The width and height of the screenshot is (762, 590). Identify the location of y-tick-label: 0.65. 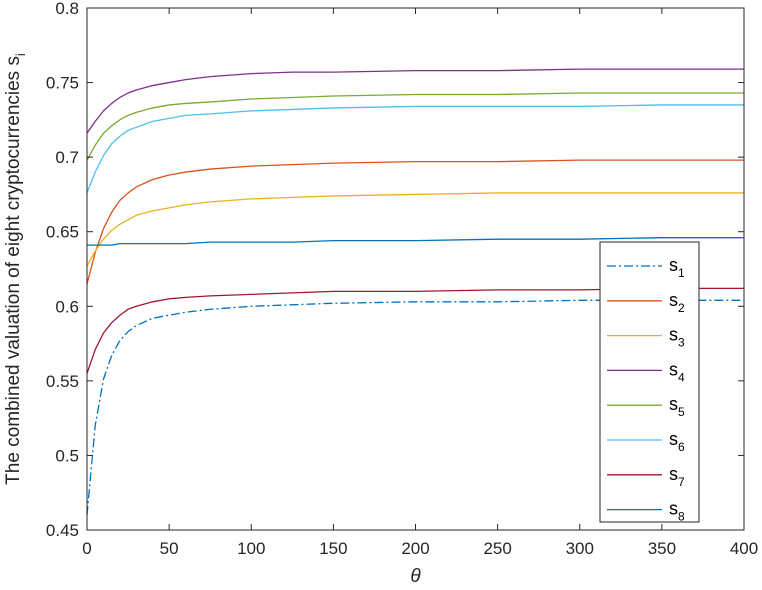
(62, 232).